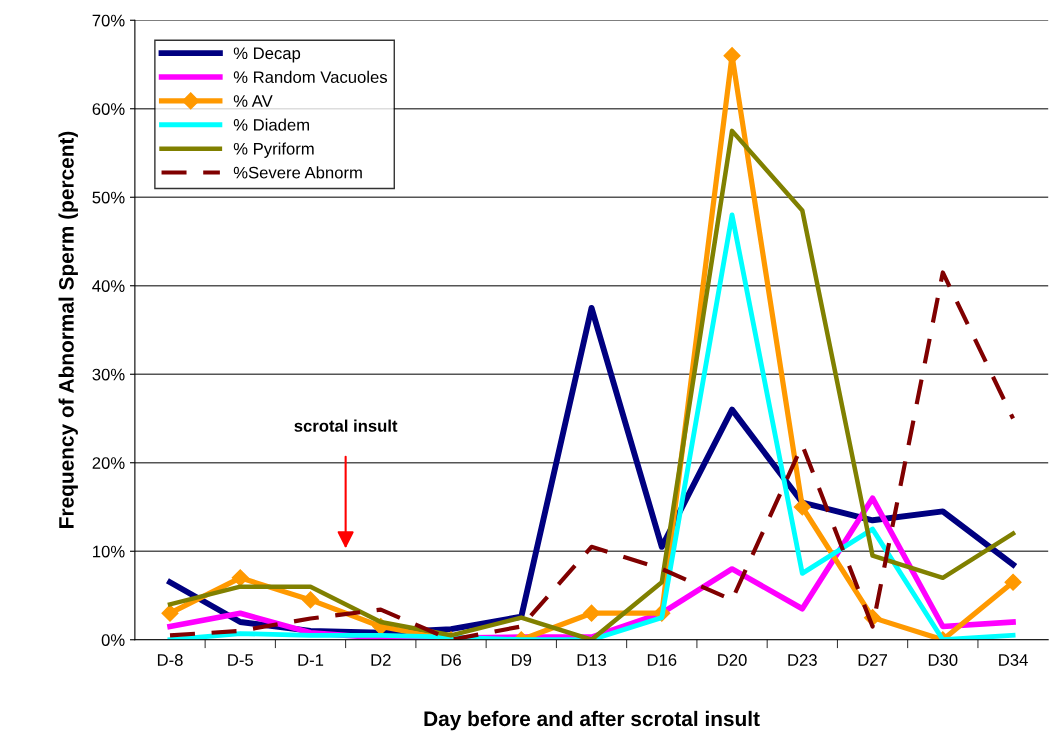  I want to click on x-tick-label: D-8, so click(170, 660).